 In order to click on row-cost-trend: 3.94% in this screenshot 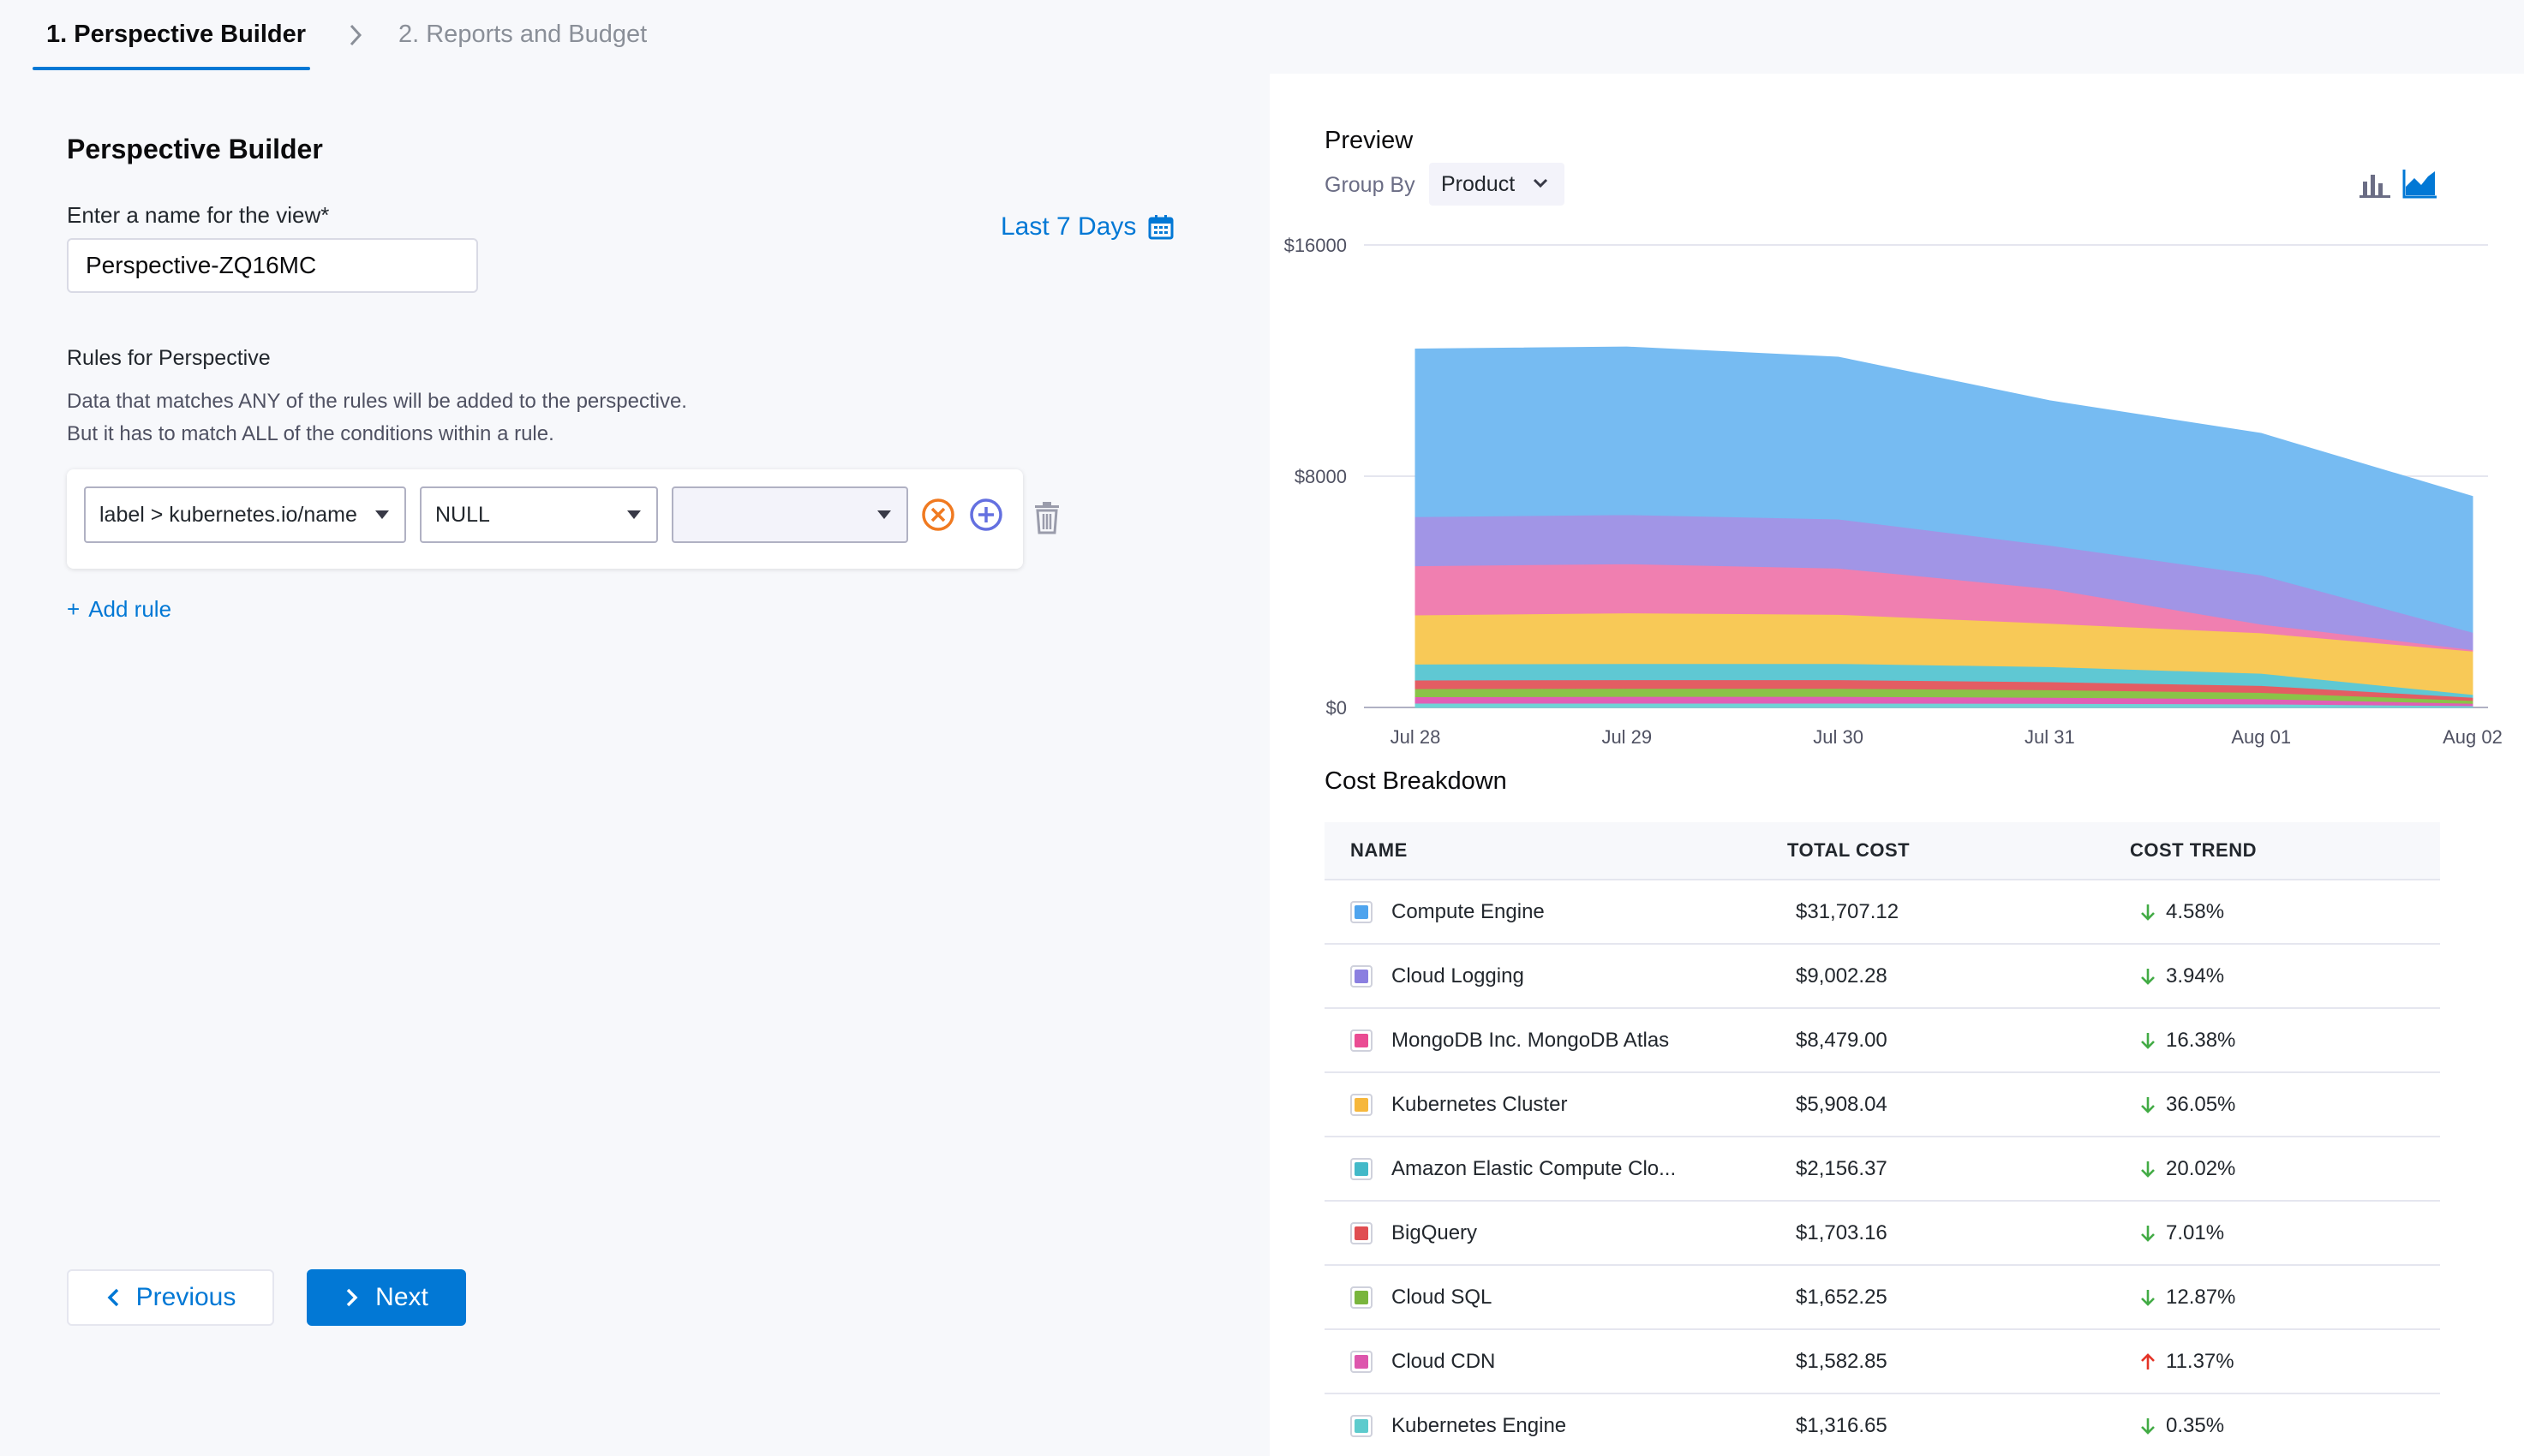, I will do `click(2284, 976)`.